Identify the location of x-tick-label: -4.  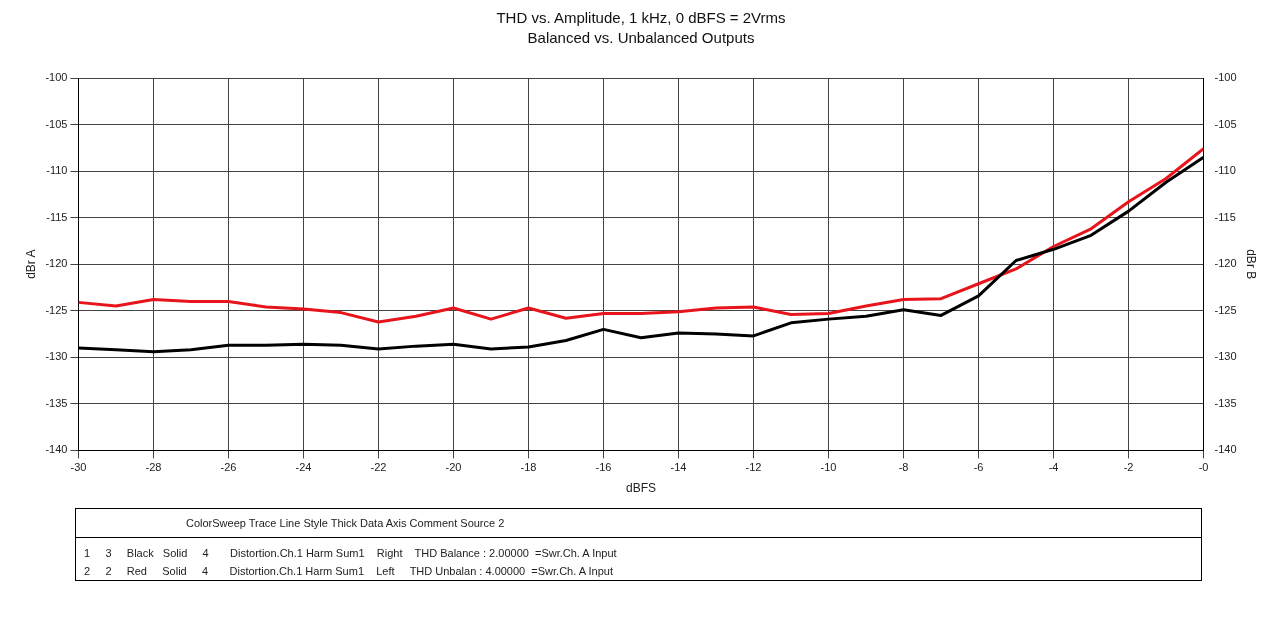
(1053, 467).